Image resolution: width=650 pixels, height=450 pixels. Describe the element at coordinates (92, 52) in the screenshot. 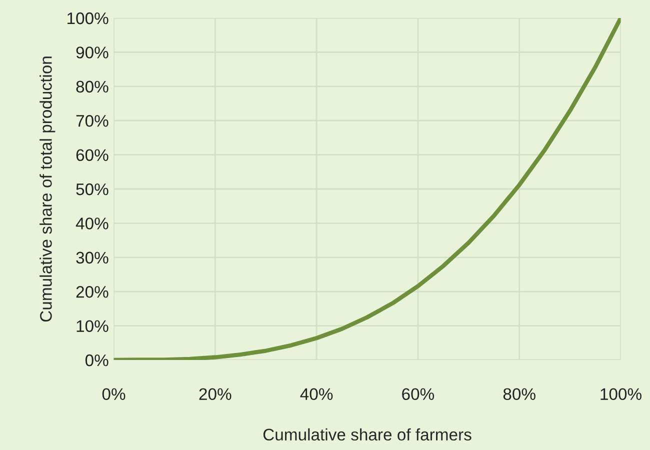

I see `y-tick-label: 90%` at that location.